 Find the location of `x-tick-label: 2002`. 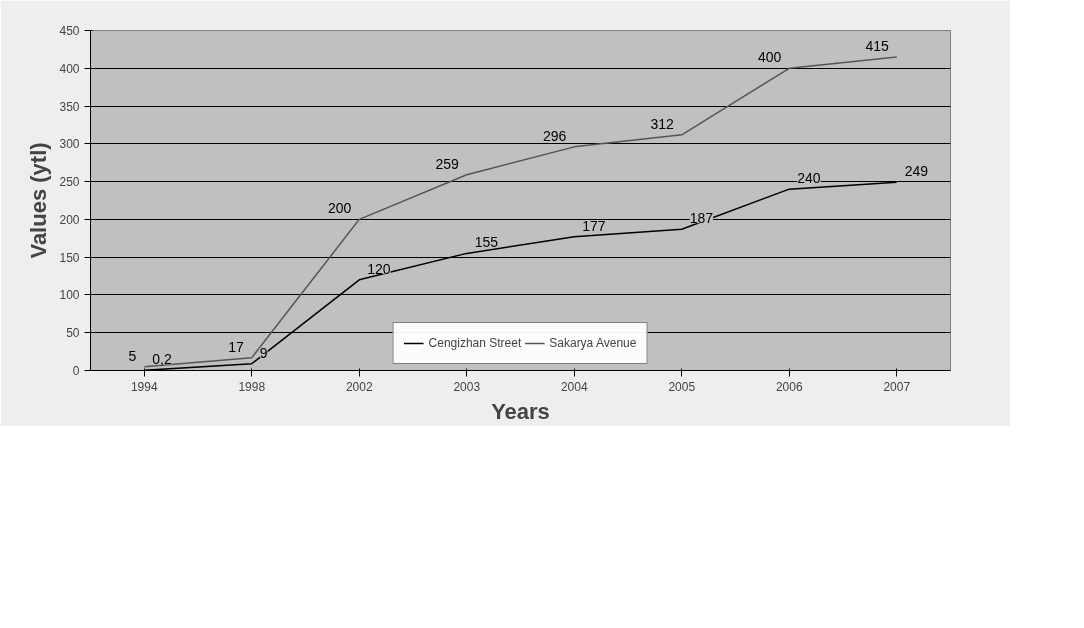

x-tick-label: 2002 is located at coordinates (359, 386).